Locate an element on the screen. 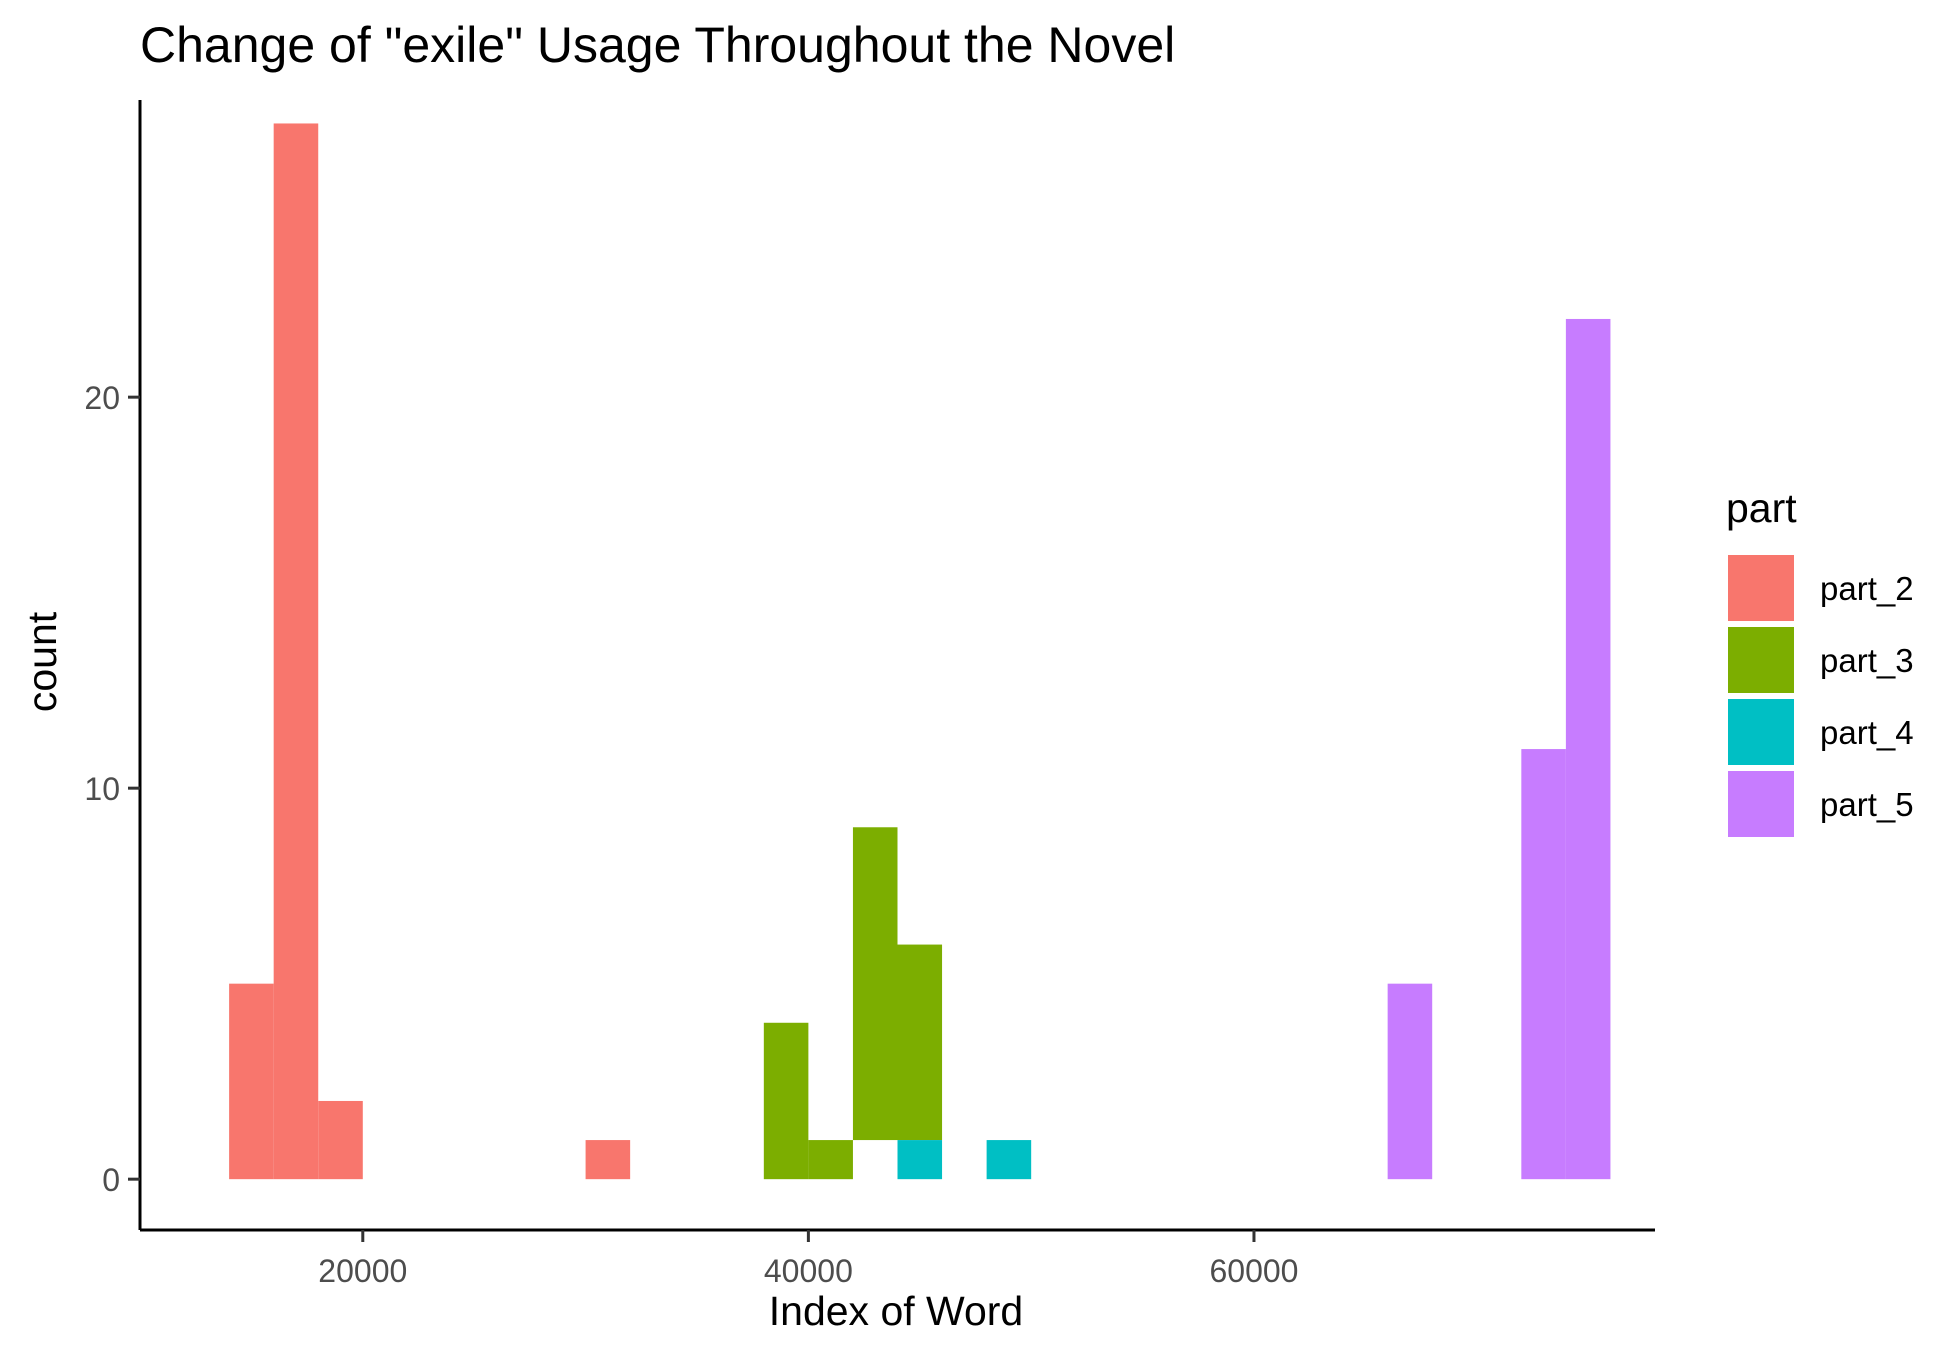  legend-label-part_3: part_3 is located at coordinates (1867, 660).